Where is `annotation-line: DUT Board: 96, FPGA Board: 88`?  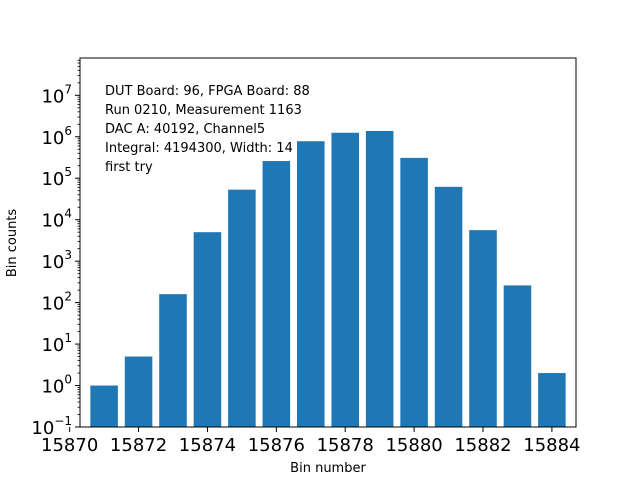 annotation-line: DUT Board: 96, FPGA Board: 88 is located at coordinates (207, 91).